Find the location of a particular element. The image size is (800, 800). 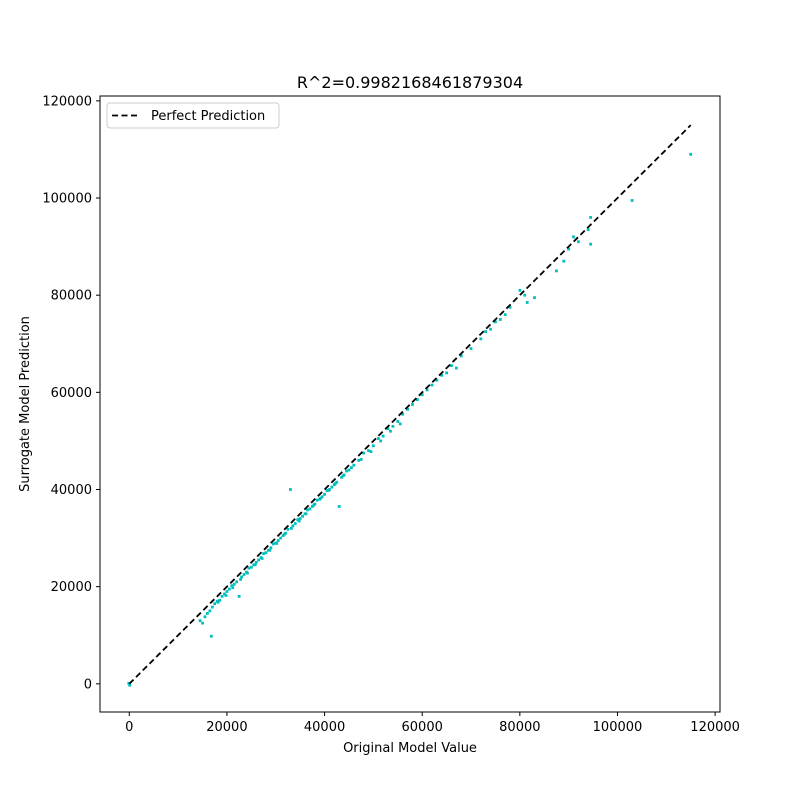

legend: Perfect Prediction is located at coordinates (193, 115).